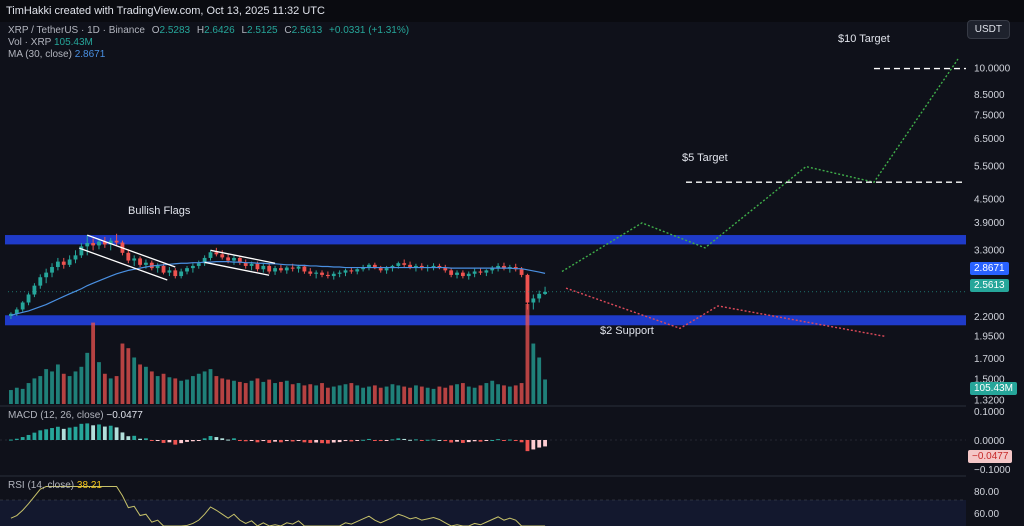 The height and width of the screenshot is (526, 1024). What do you see at coordinates (155, 30) in the screenshot?
I see `legend-o-label: O` at bounding box center [155, 30].